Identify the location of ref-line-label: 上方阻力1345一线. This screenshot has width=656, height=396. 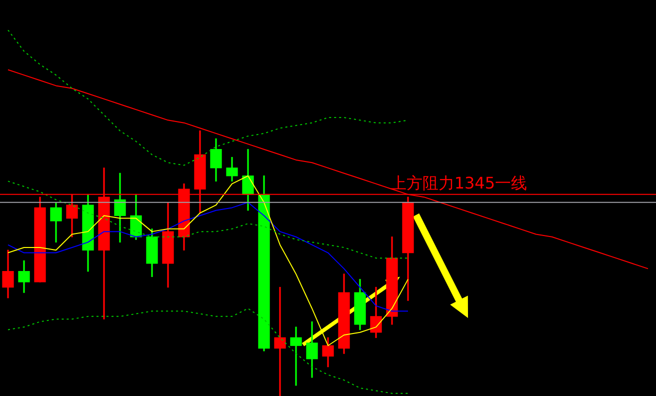
(459, 183).